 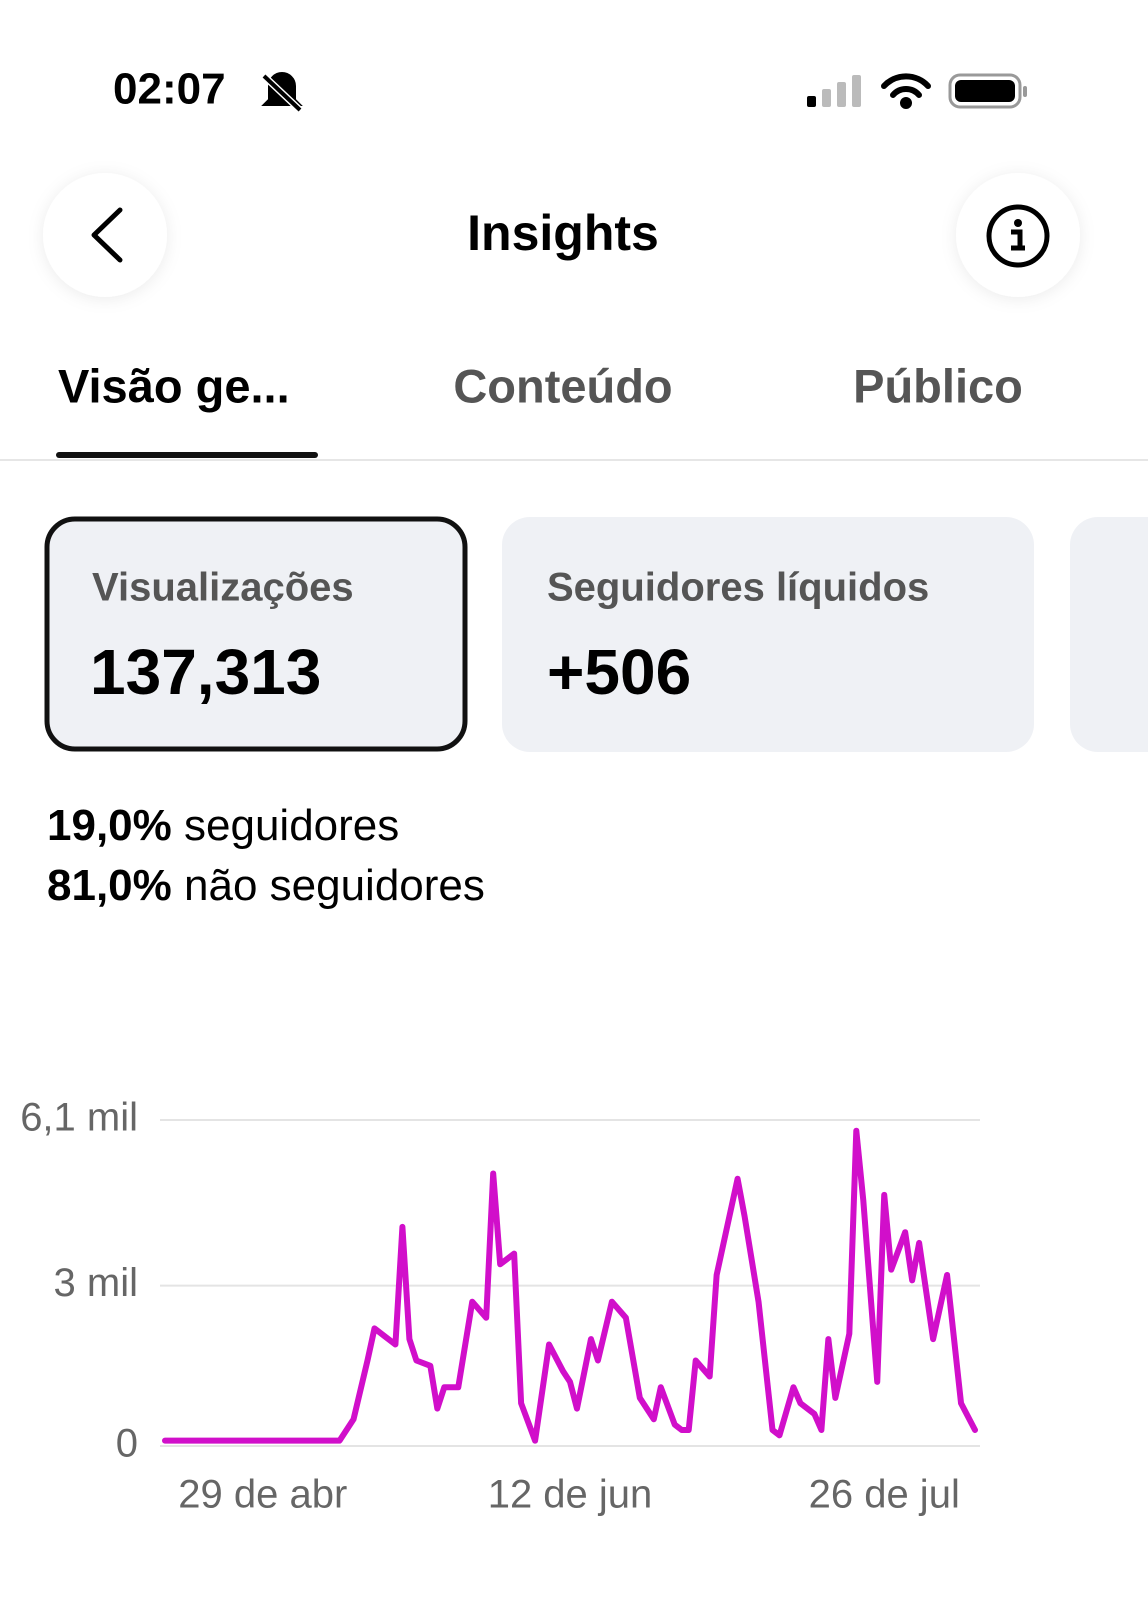 I want to click on back-icon, so click(x=107, y=235).